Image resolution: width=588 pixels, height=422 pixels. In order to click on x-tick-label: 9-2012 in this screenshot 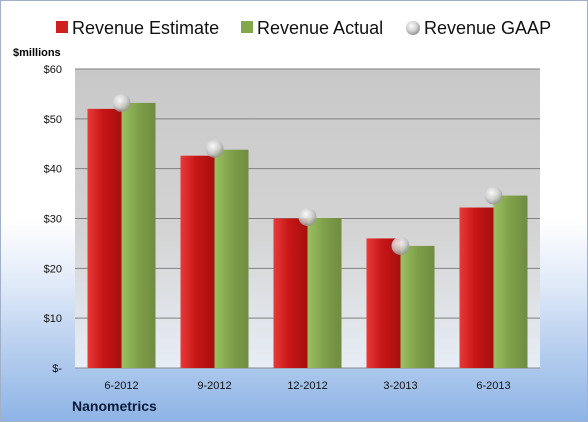, I will do `click(214, 386)`.